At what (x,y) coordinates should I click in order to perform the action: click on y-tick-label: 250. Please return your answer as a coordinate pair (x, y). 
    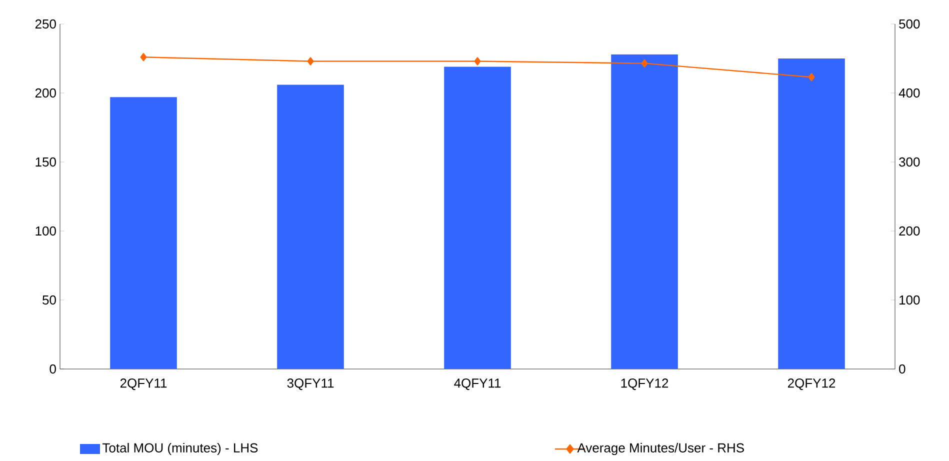
    Looking at the image, I should click on (45, 24).